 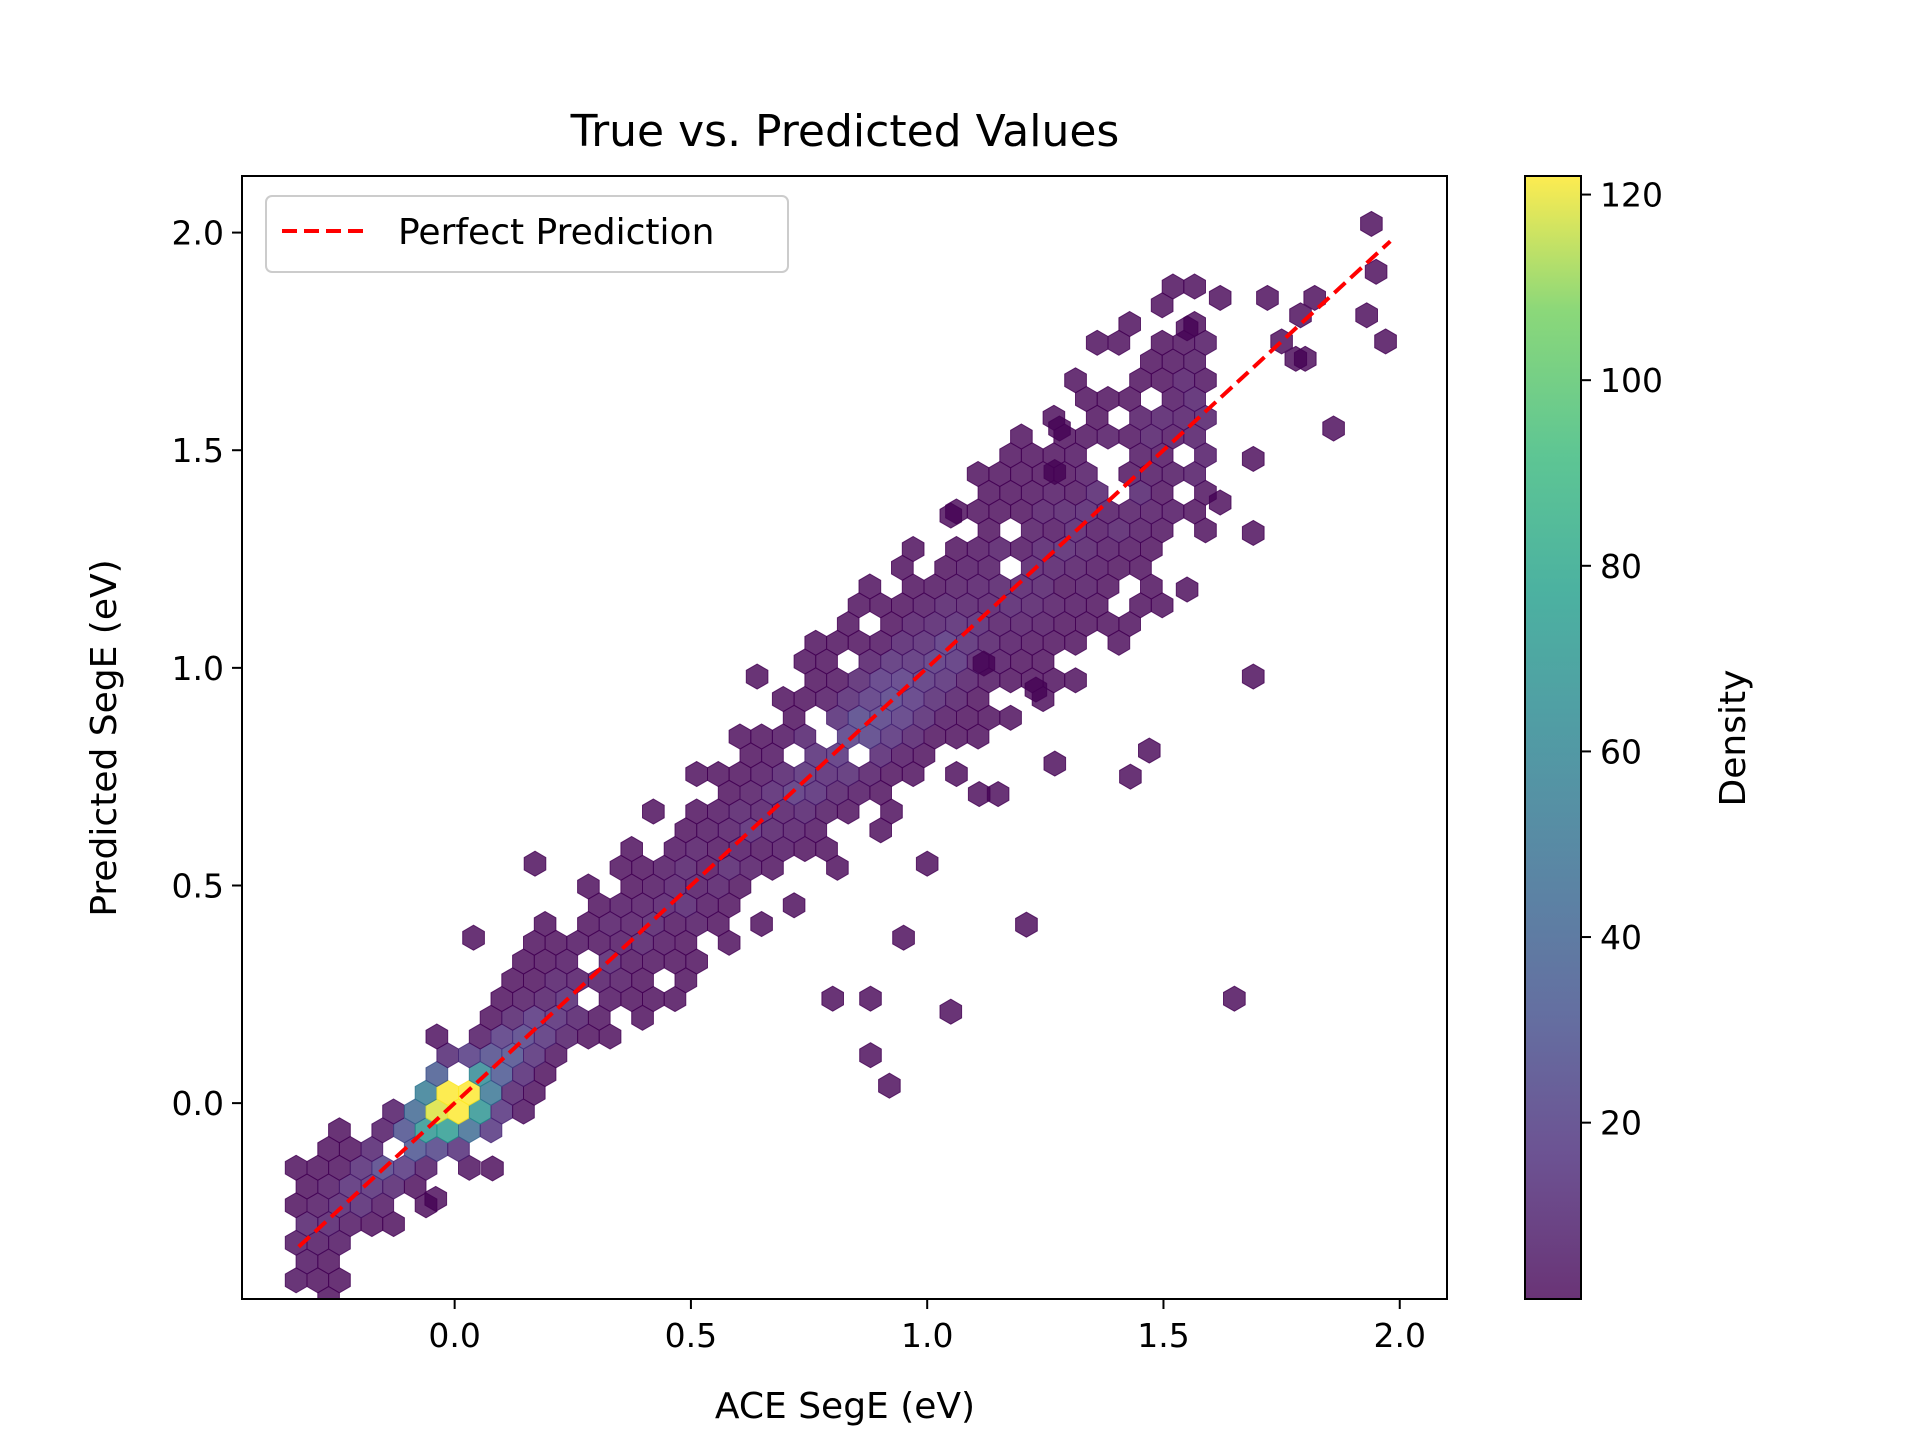 What do you see at coordinates (556, 232) in the screenshot?
I see `legend-label: Perfect Prediction` at bounding box center [556, 232].